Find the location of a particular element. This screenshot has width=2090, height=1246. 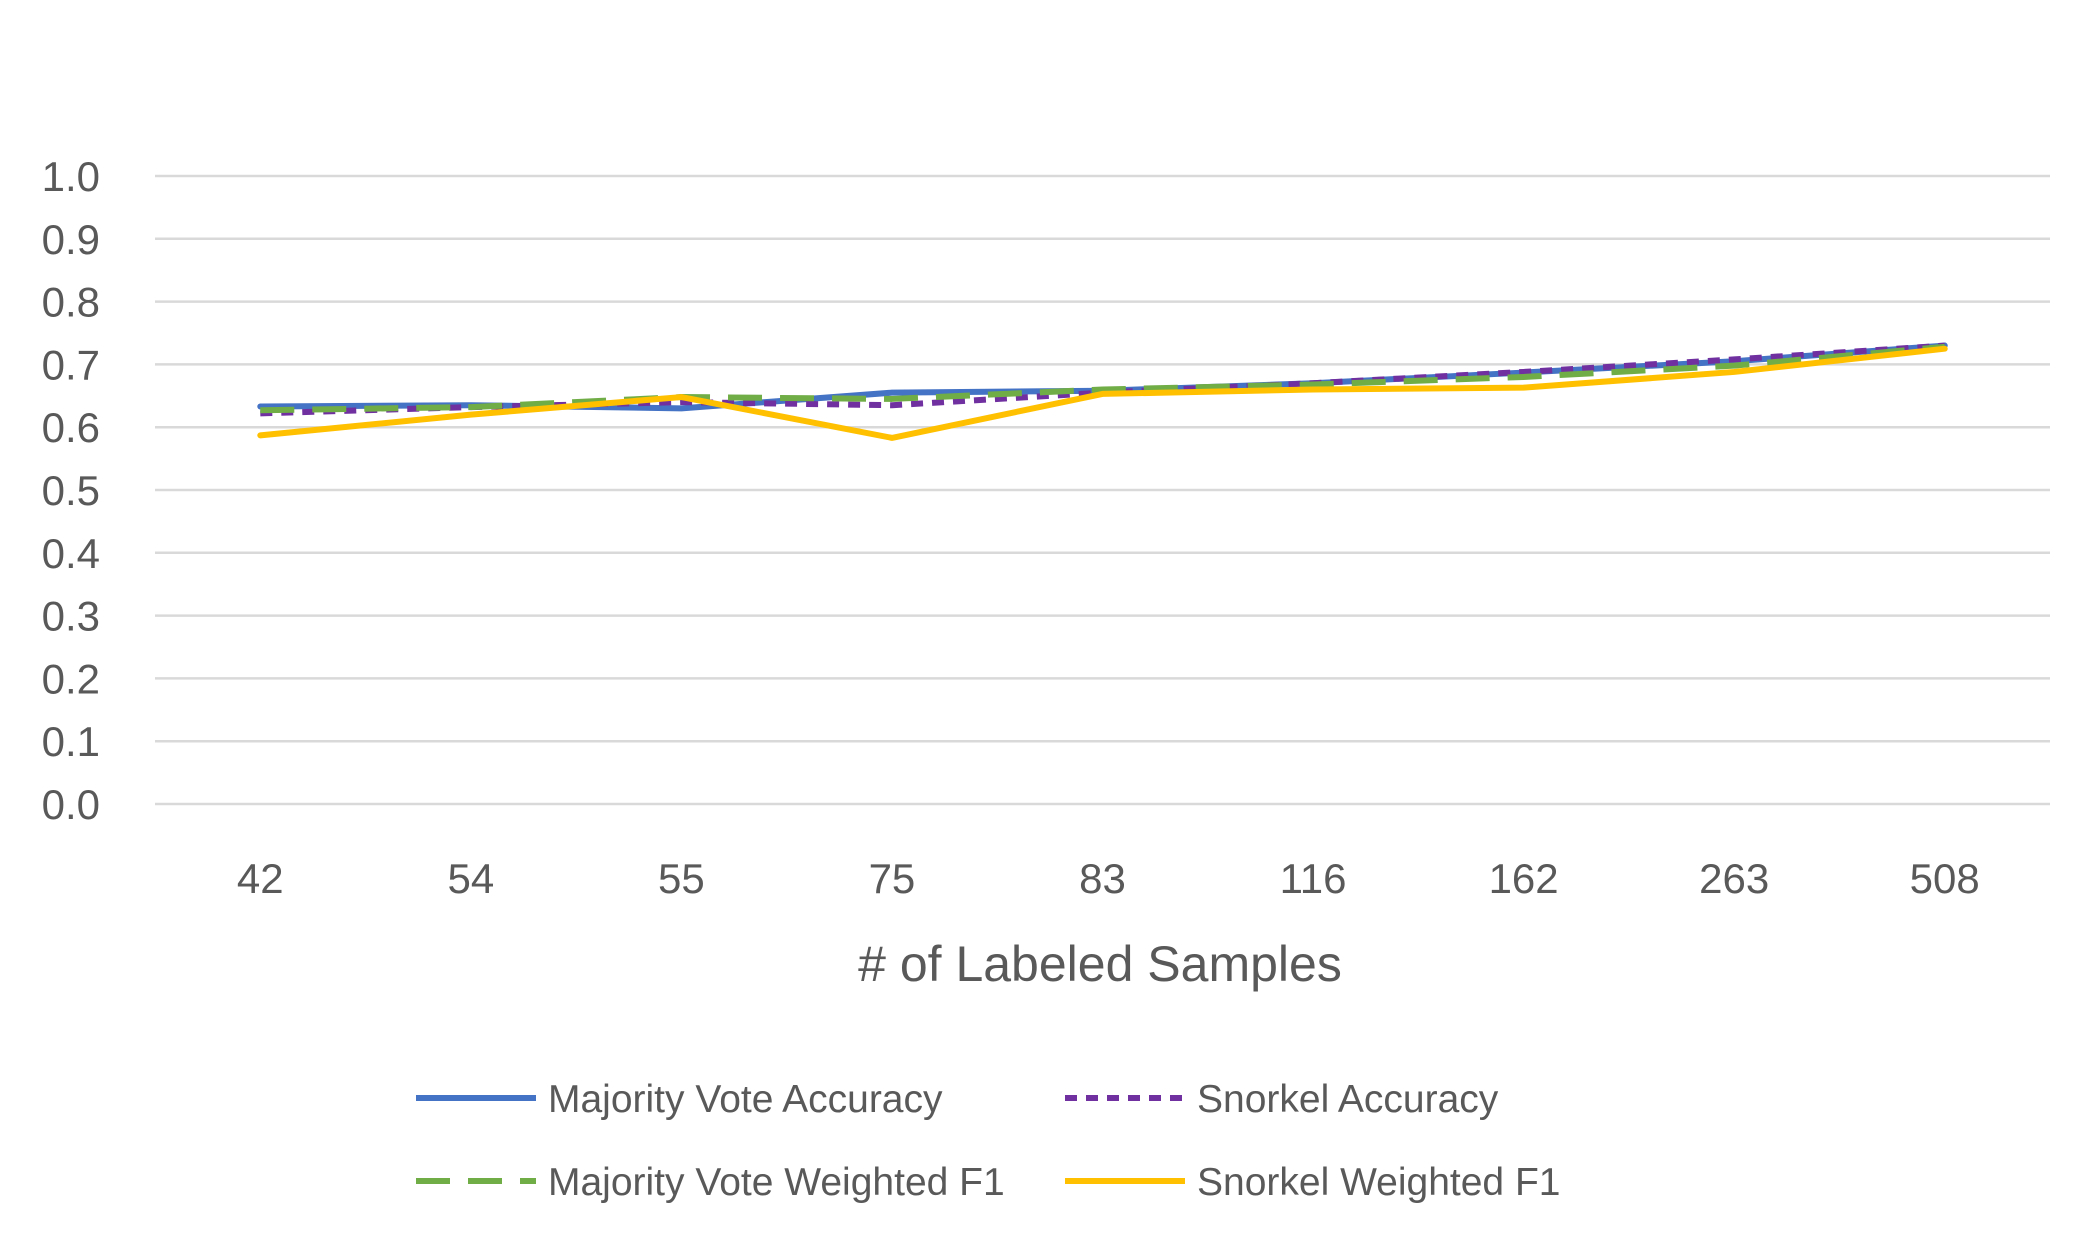

y-tick-label: 0.2 is located at coordinates (71, 678).